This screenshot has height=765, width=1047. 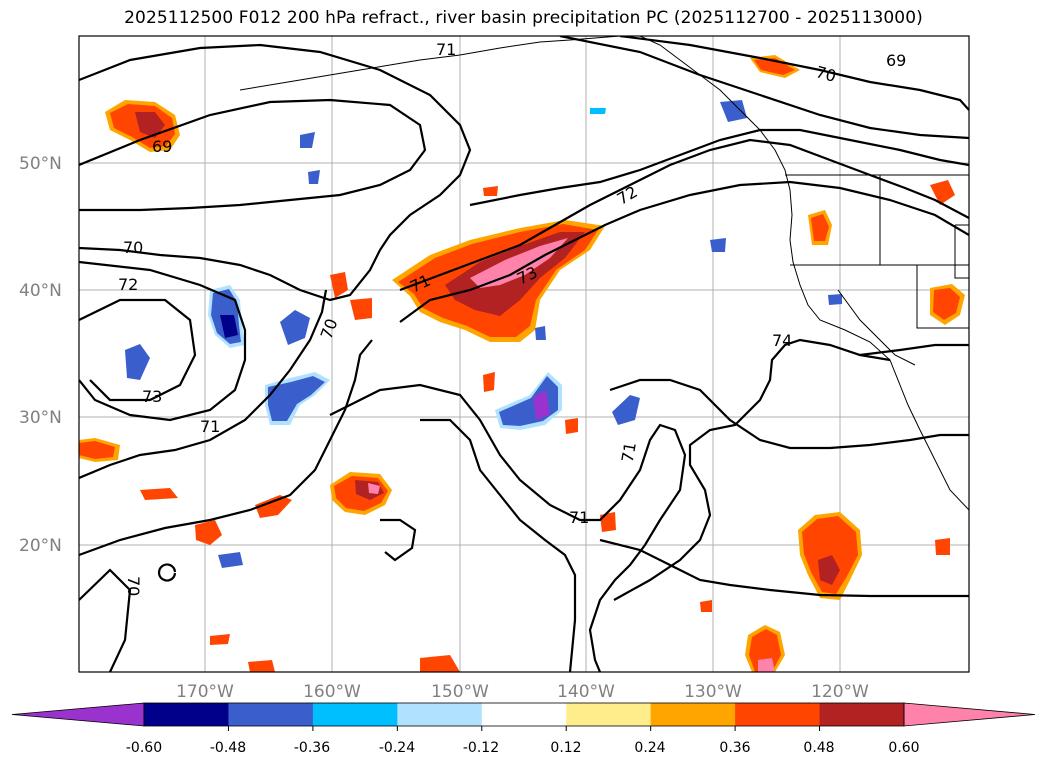 I want to click on lat-label: 20°N, so click(x=40, y=546).